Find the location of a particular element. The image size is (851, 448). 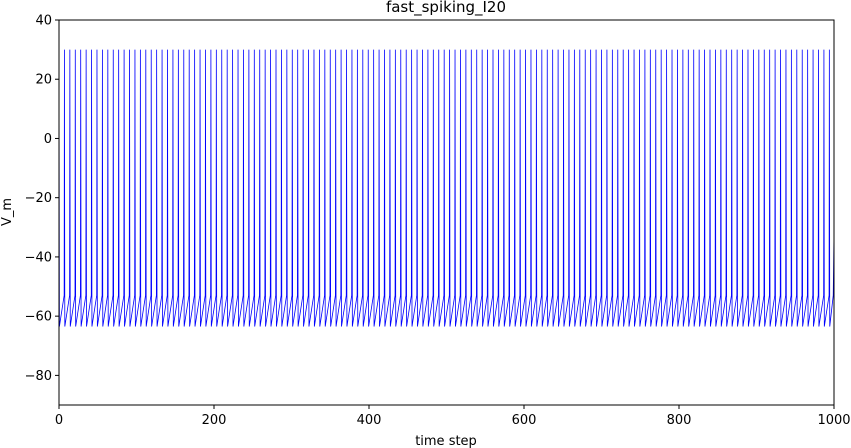

x-tick-label: 1000 is located at coordinates (833, 420).